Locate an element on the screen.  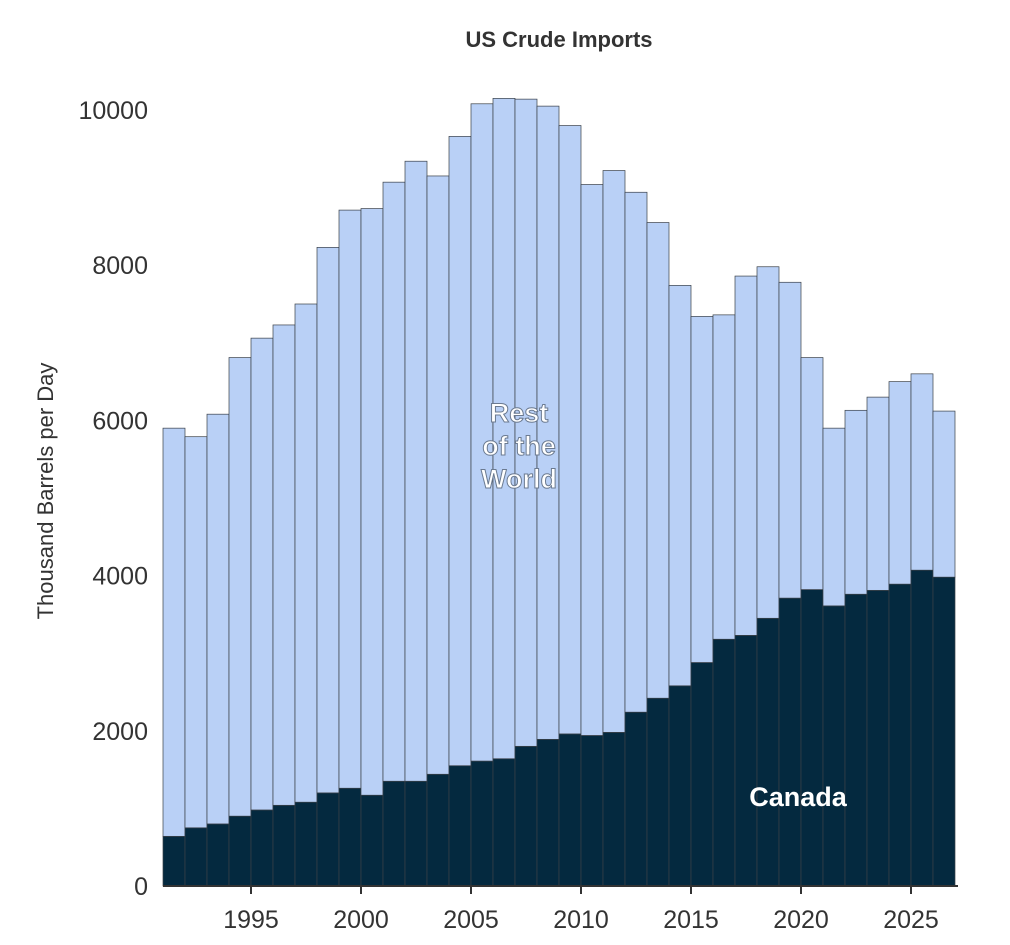
bar-canada-2013 is located at coordinates (658, 792).